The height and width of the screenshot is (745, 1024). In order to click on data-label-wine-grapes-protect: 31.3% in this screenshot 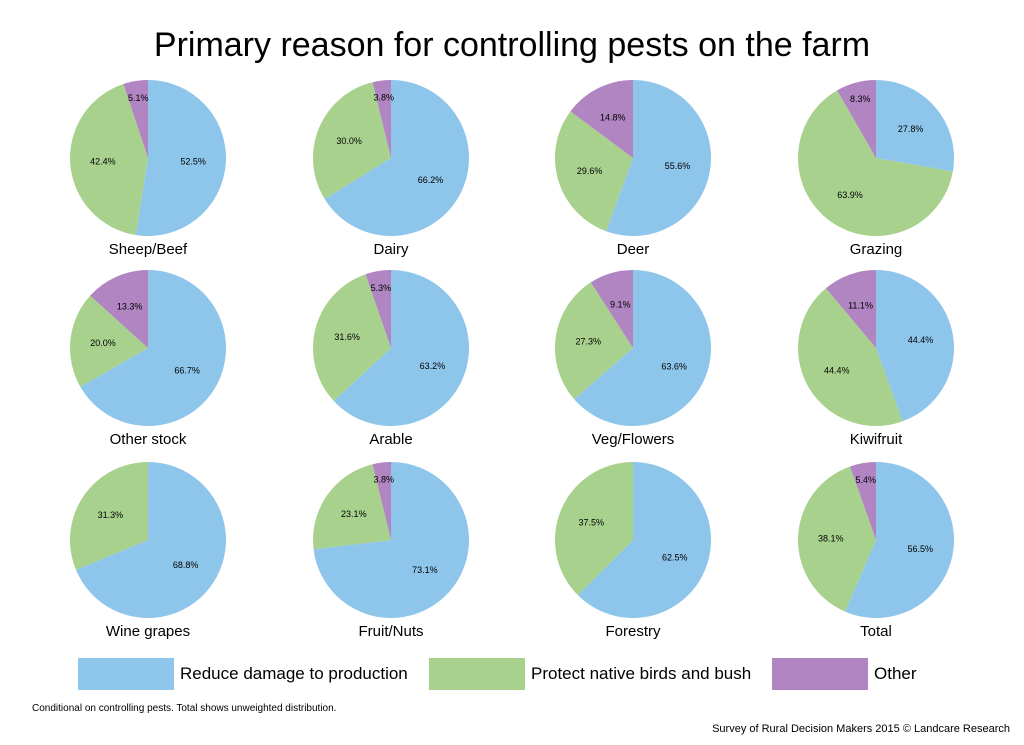, I will do `click(111, 515)`.